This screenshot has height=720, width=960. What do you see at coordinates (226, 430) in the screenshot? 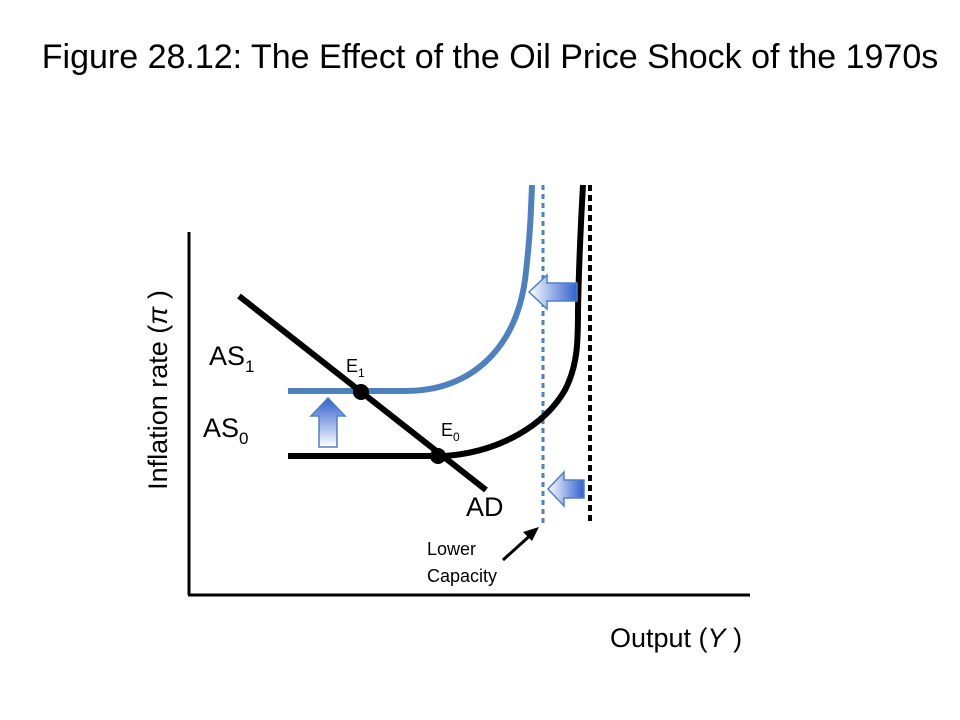
I see `as0-label: AS0` at bounding box center [226, 430].